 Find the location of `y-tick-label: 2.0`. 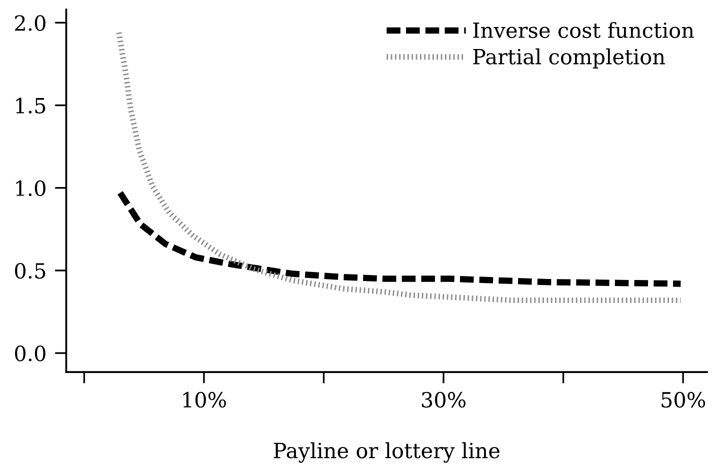

y-tick-label: 2.0 is located at coordinates (30, 23).